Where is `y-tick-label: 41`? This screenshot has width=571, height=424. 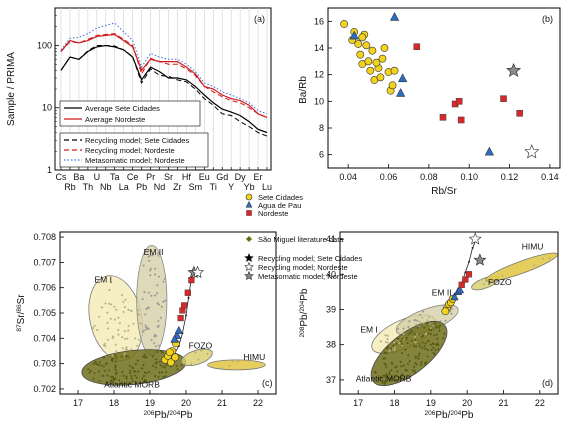
y-tick-label: 41 is located at coordinates (331, 239).